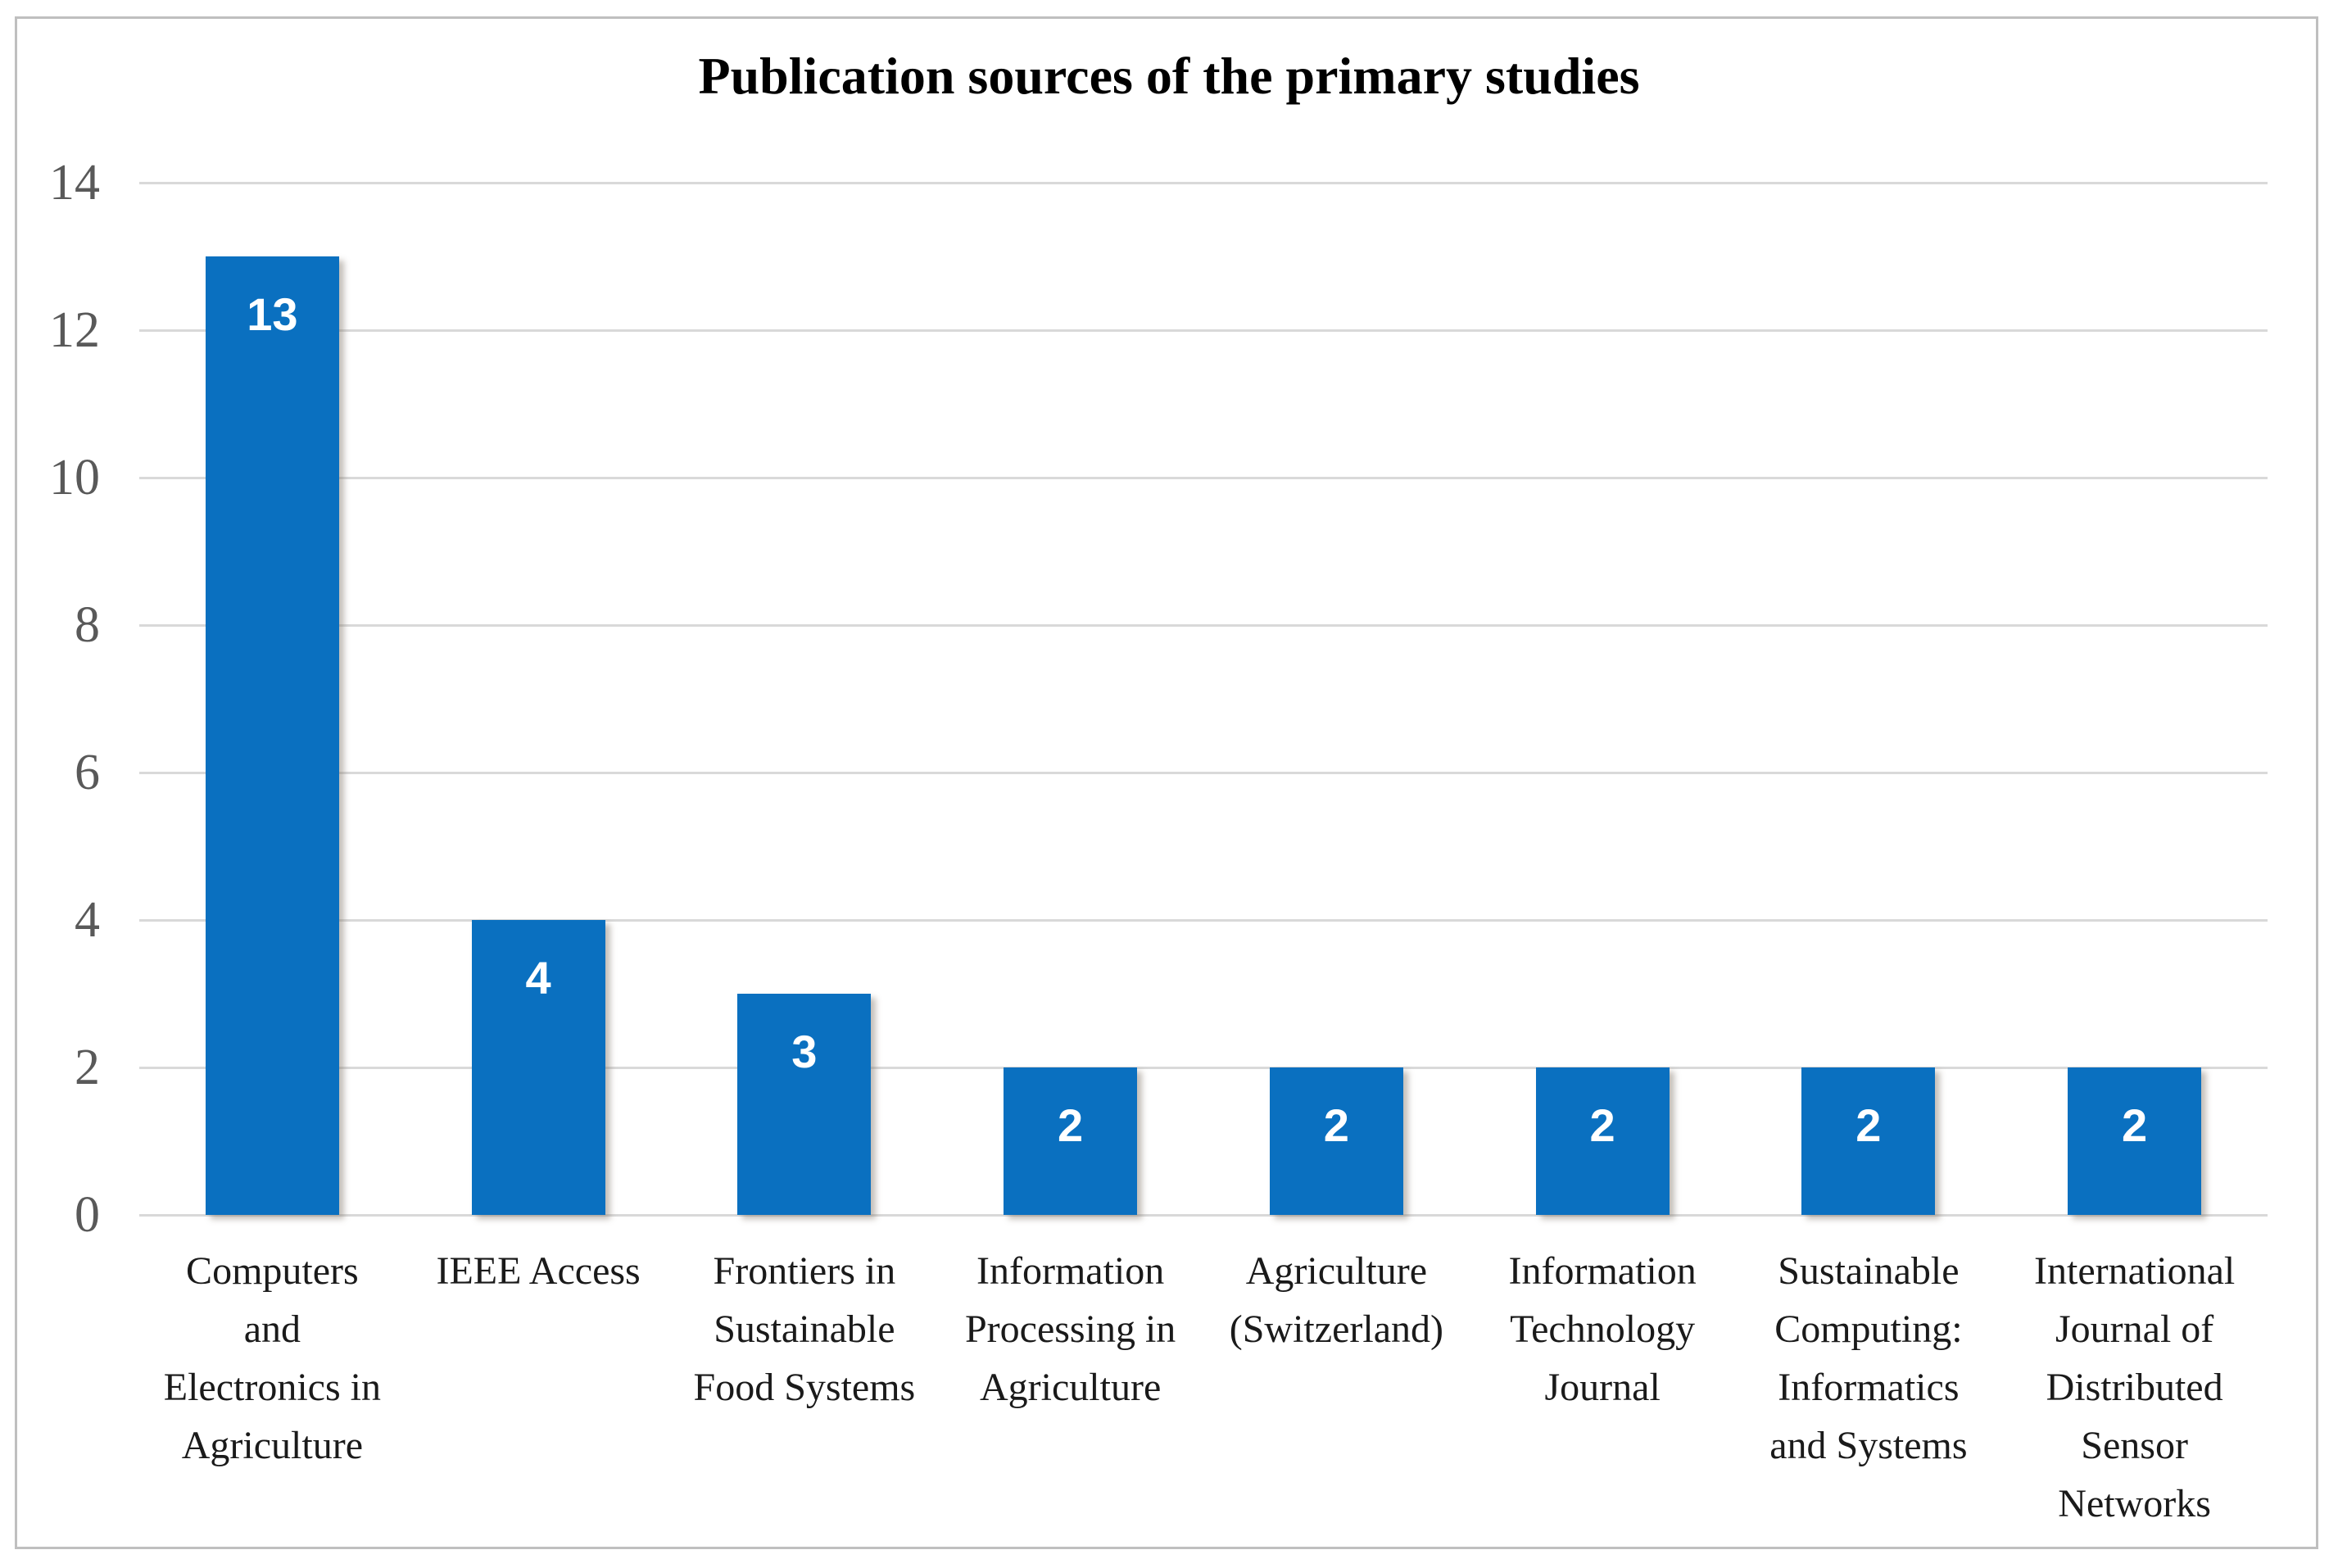 This screenshot has height=1568, width=2338. I want to click on x-axis-category-label: Information Processing in Agriculture, so click(1070, 1329).